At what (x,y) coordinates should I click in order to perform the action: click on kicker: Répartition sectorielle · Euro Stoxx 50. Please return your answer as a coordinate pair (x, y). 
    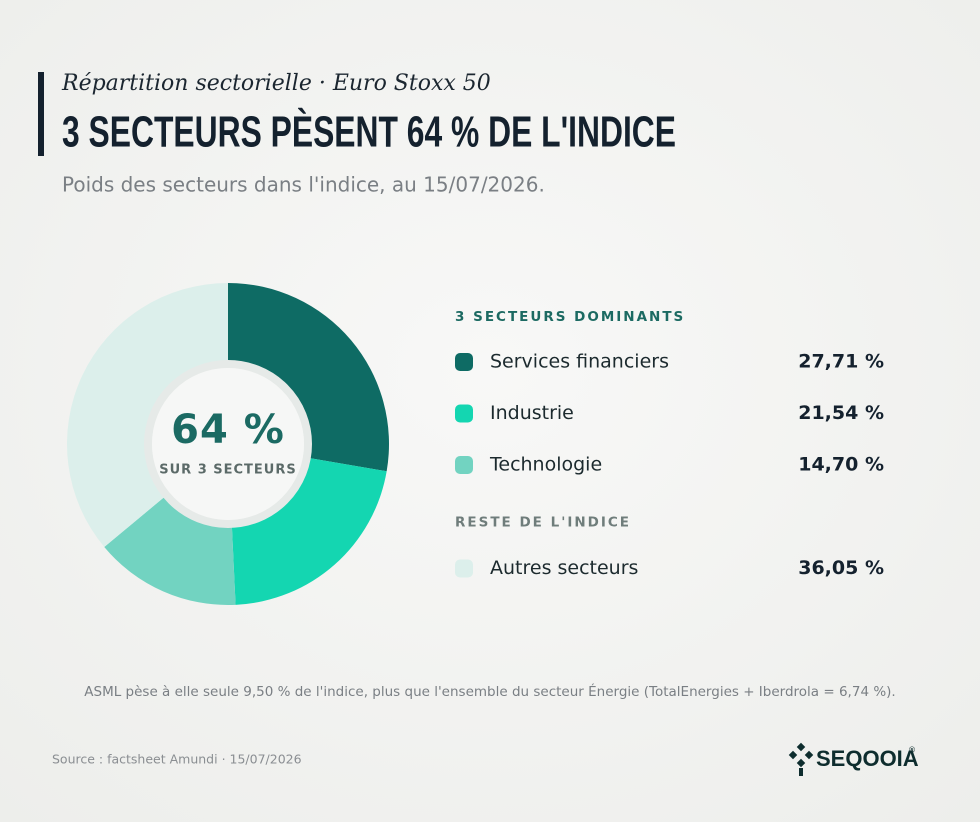
    Looking at the image, I should click on (276, 83).